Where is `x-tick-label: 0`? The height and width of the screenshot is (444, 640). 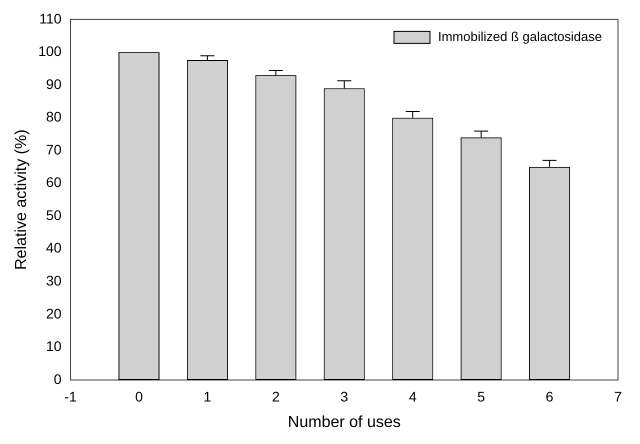
x-tick-label: 0 is located at coordinates (139, 396).